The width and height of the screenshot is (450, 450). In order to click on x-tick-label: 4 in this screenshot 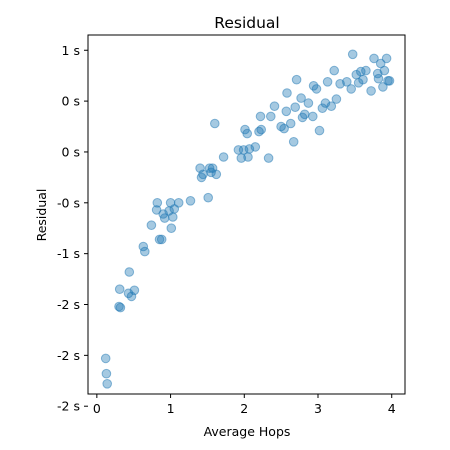, I will do `click(392, 408)`.